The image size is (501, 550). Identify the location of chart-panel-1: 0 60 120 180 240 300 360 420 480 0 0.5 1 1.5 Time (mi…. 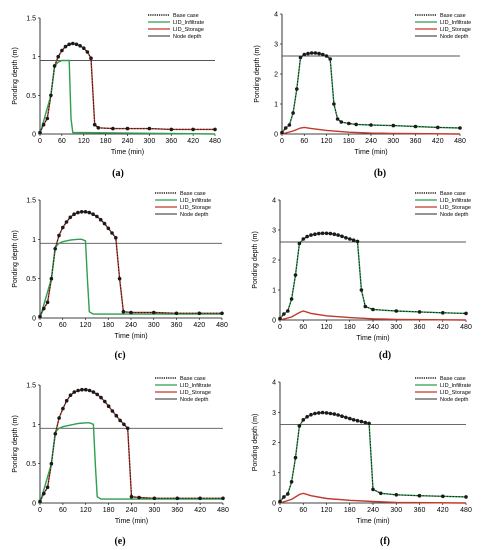
(116, 96).